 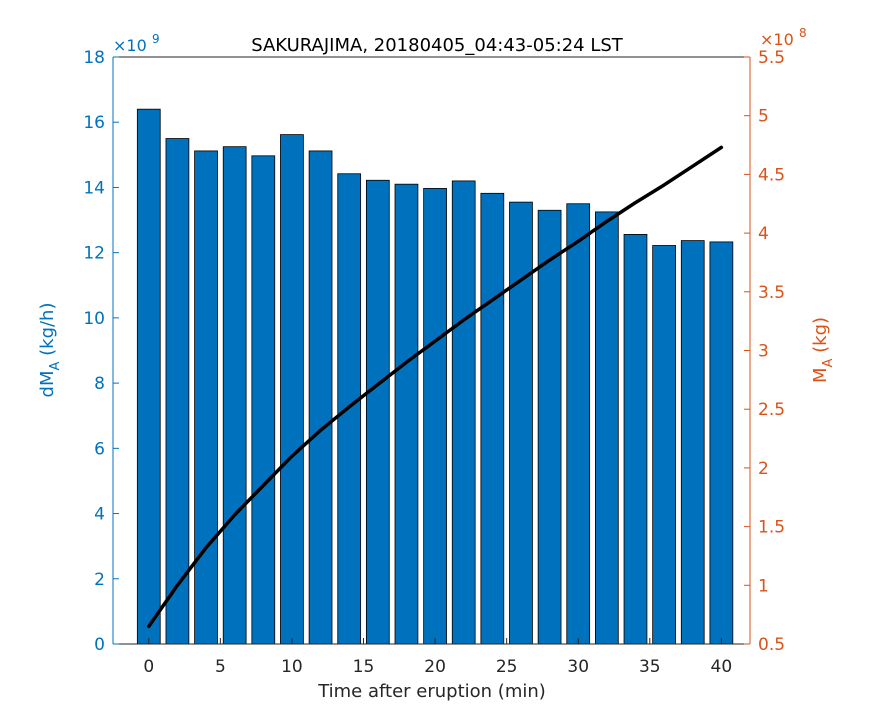 I want to click on left-exponent-base: ×10, so click(x=130, y=45).